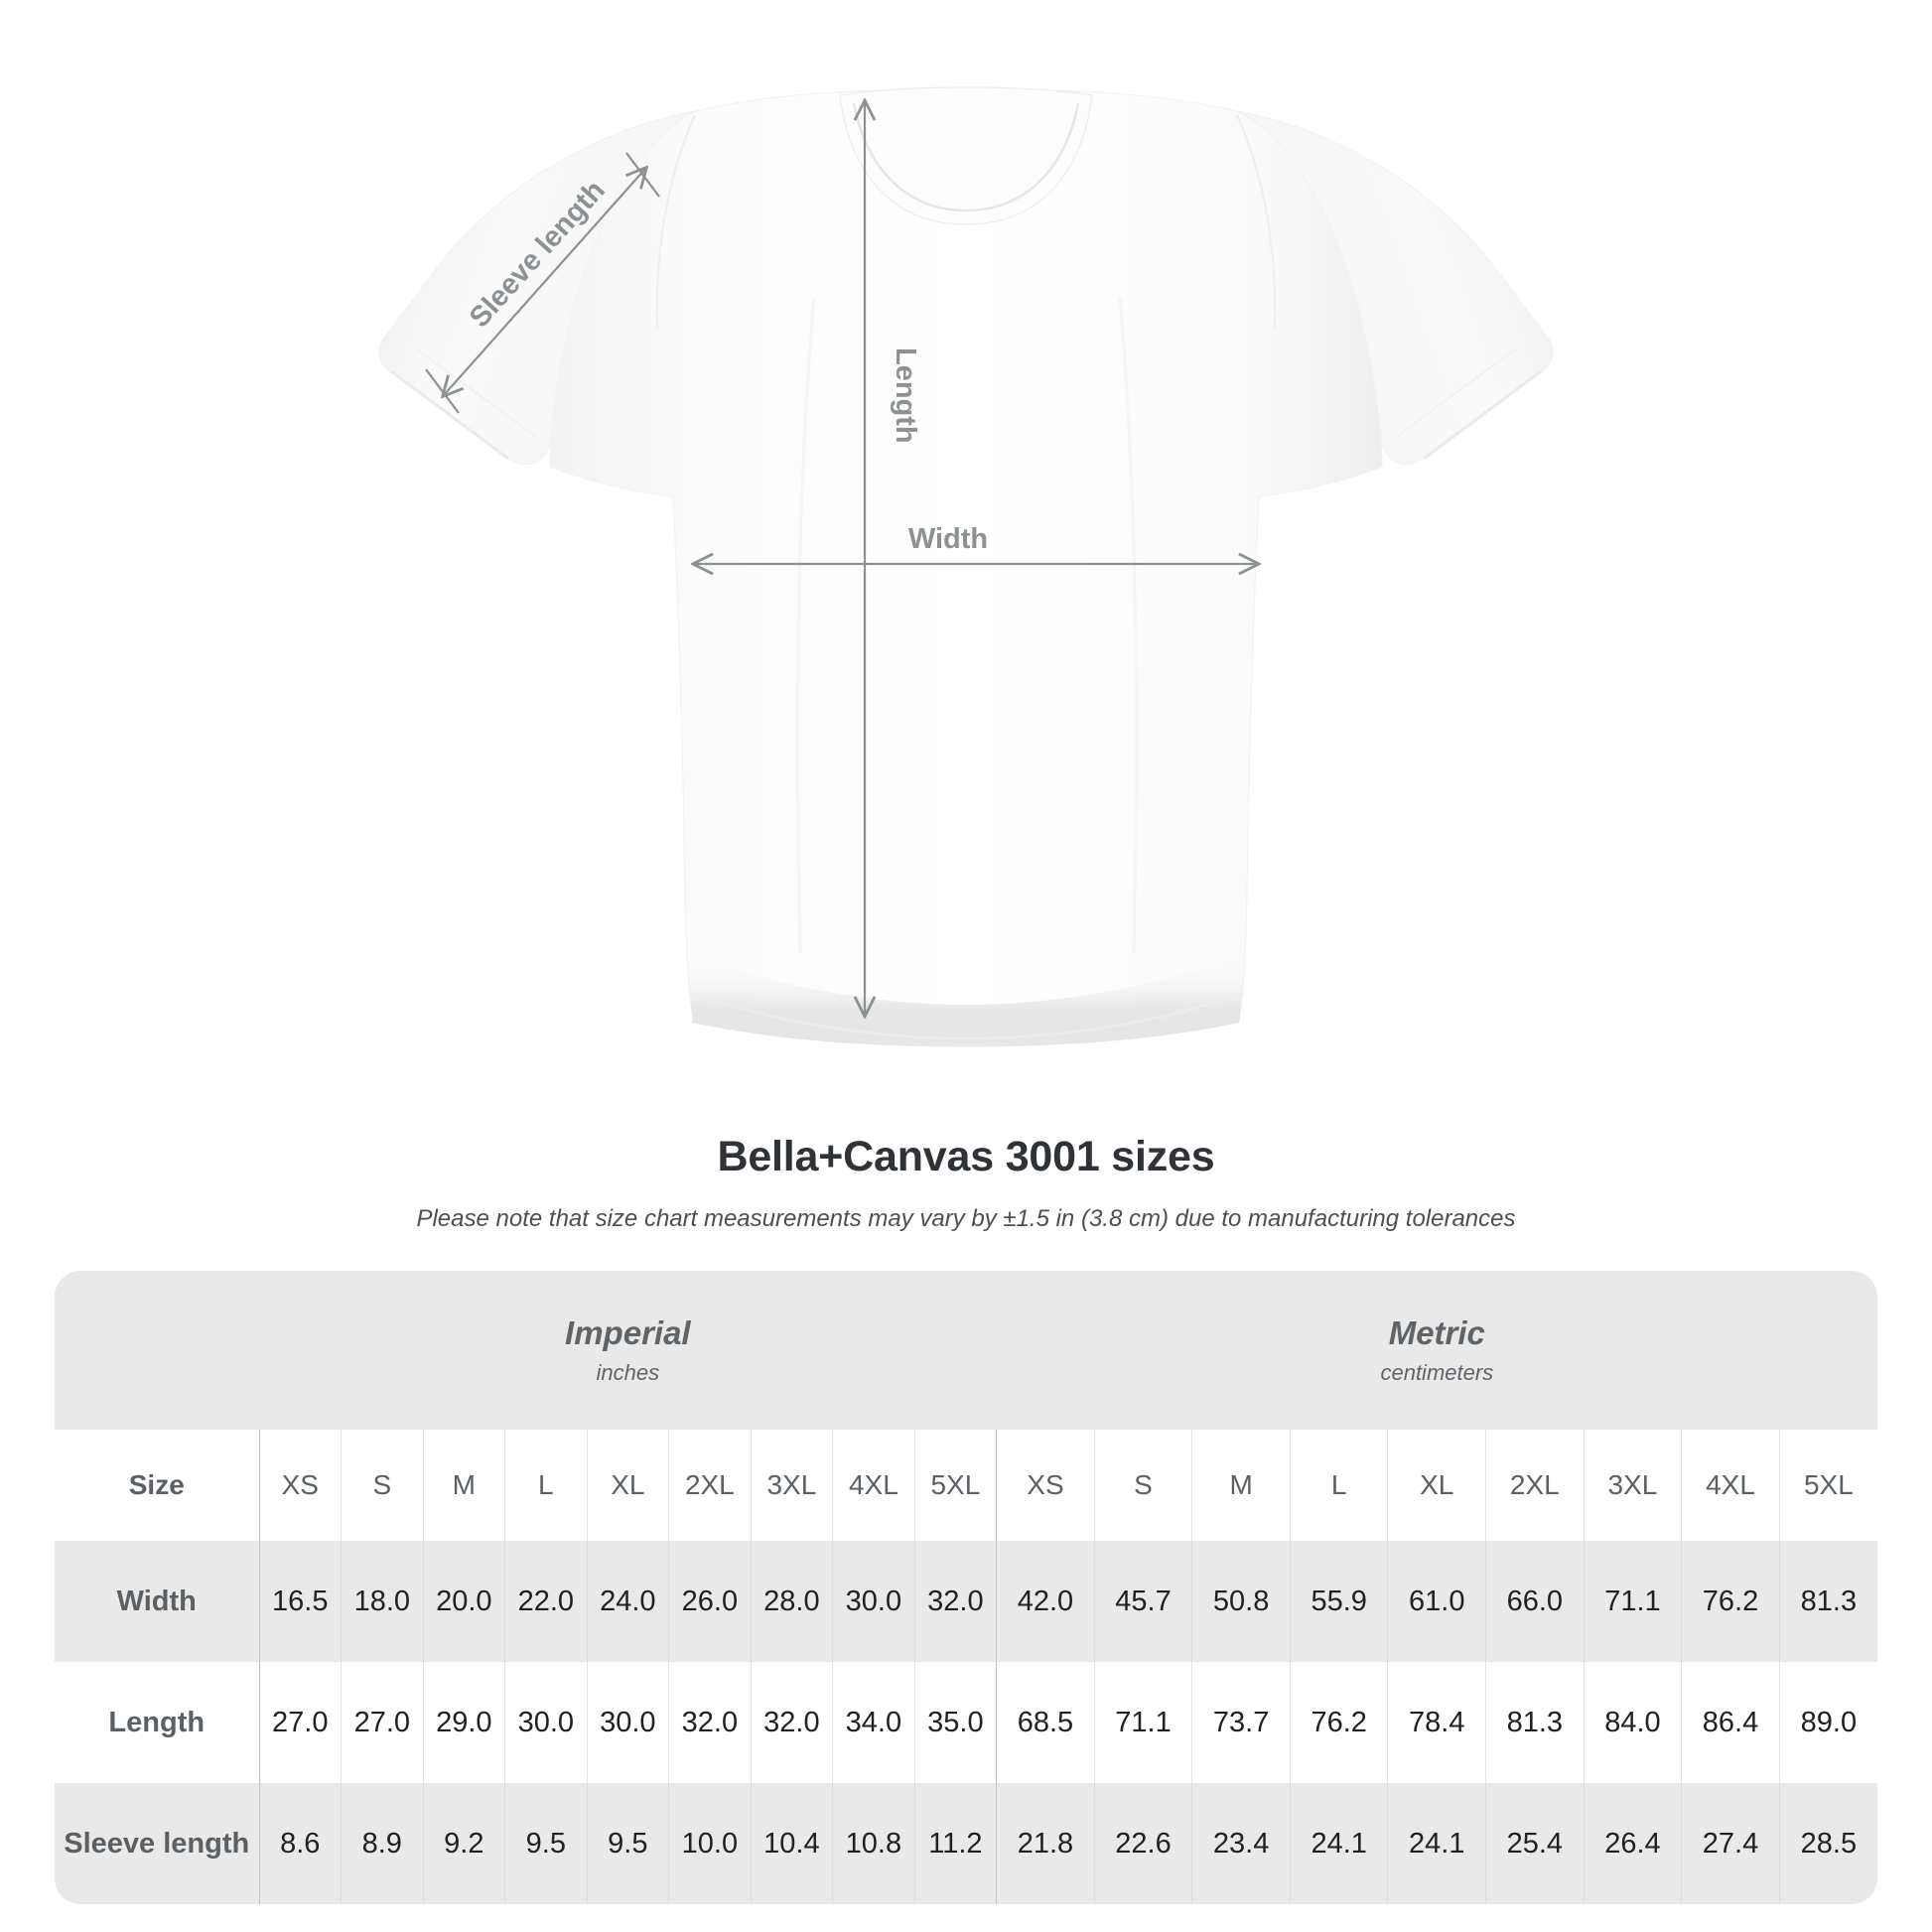 The height and width of the screenshot is (1932, 1932). Describe the element at coordinates (464, 1486) in the screenshot. I see `size-header-imperial-m: M` at that location.